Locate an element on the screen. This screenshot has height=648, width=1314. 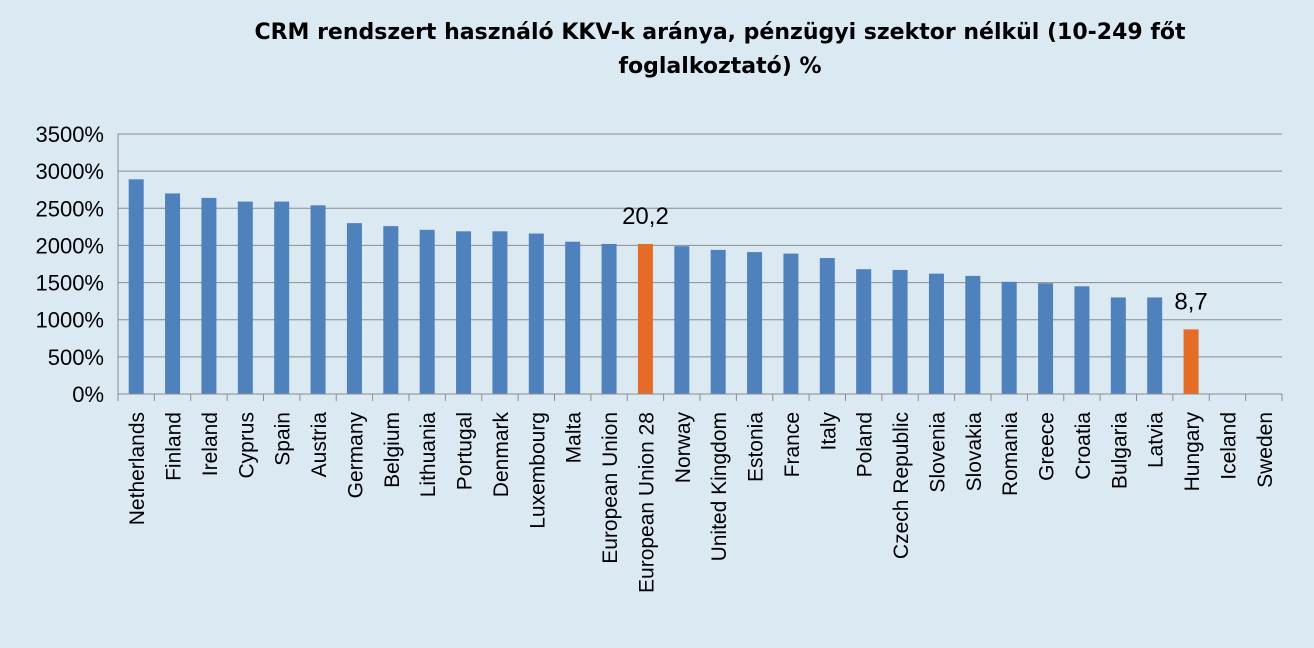
x-category-label: Spain is located at coordinates (283, 439).